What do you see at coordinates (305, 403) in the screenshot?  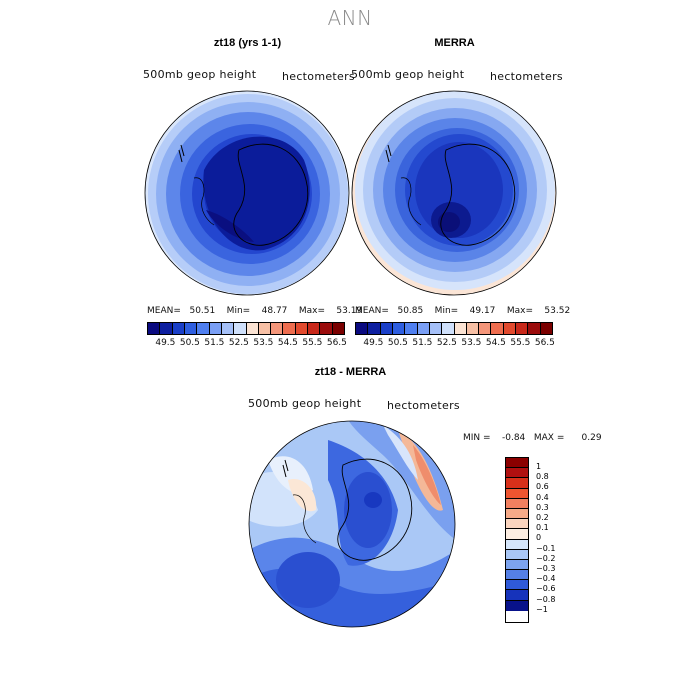 I see `panel3-variable-label: 500mb geop height` at bounding box center [305, 403].